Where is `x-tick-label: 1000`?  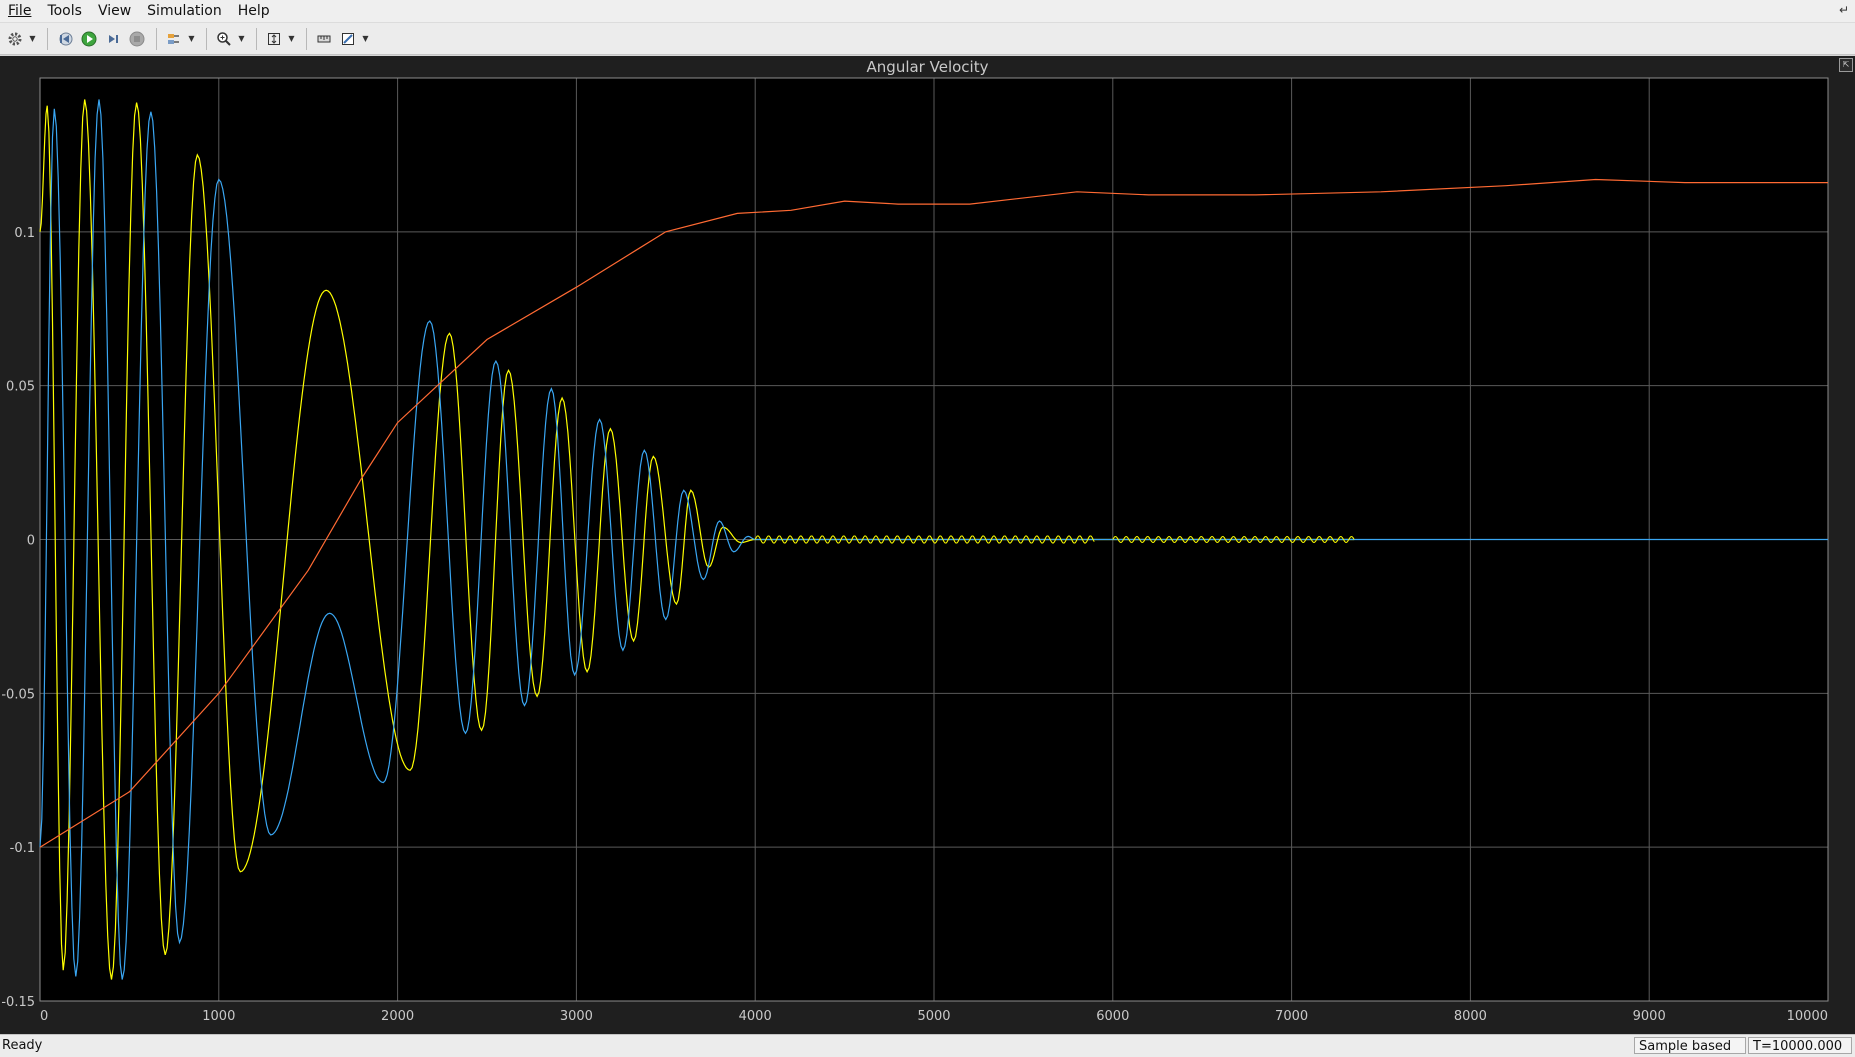 x-tick-label: 1000 is located at coordinates (218, 1016).